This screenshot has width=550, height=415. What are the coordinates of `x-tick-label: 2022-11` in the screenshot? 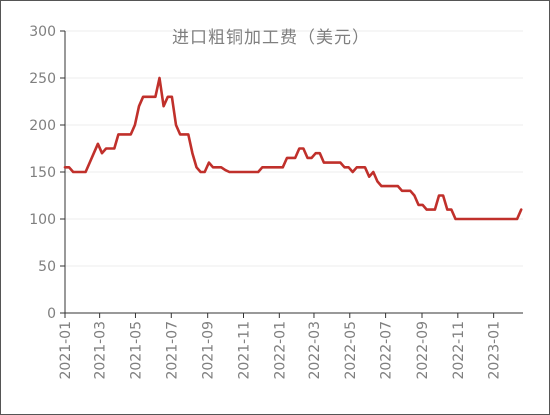 It's located at (459, 350).